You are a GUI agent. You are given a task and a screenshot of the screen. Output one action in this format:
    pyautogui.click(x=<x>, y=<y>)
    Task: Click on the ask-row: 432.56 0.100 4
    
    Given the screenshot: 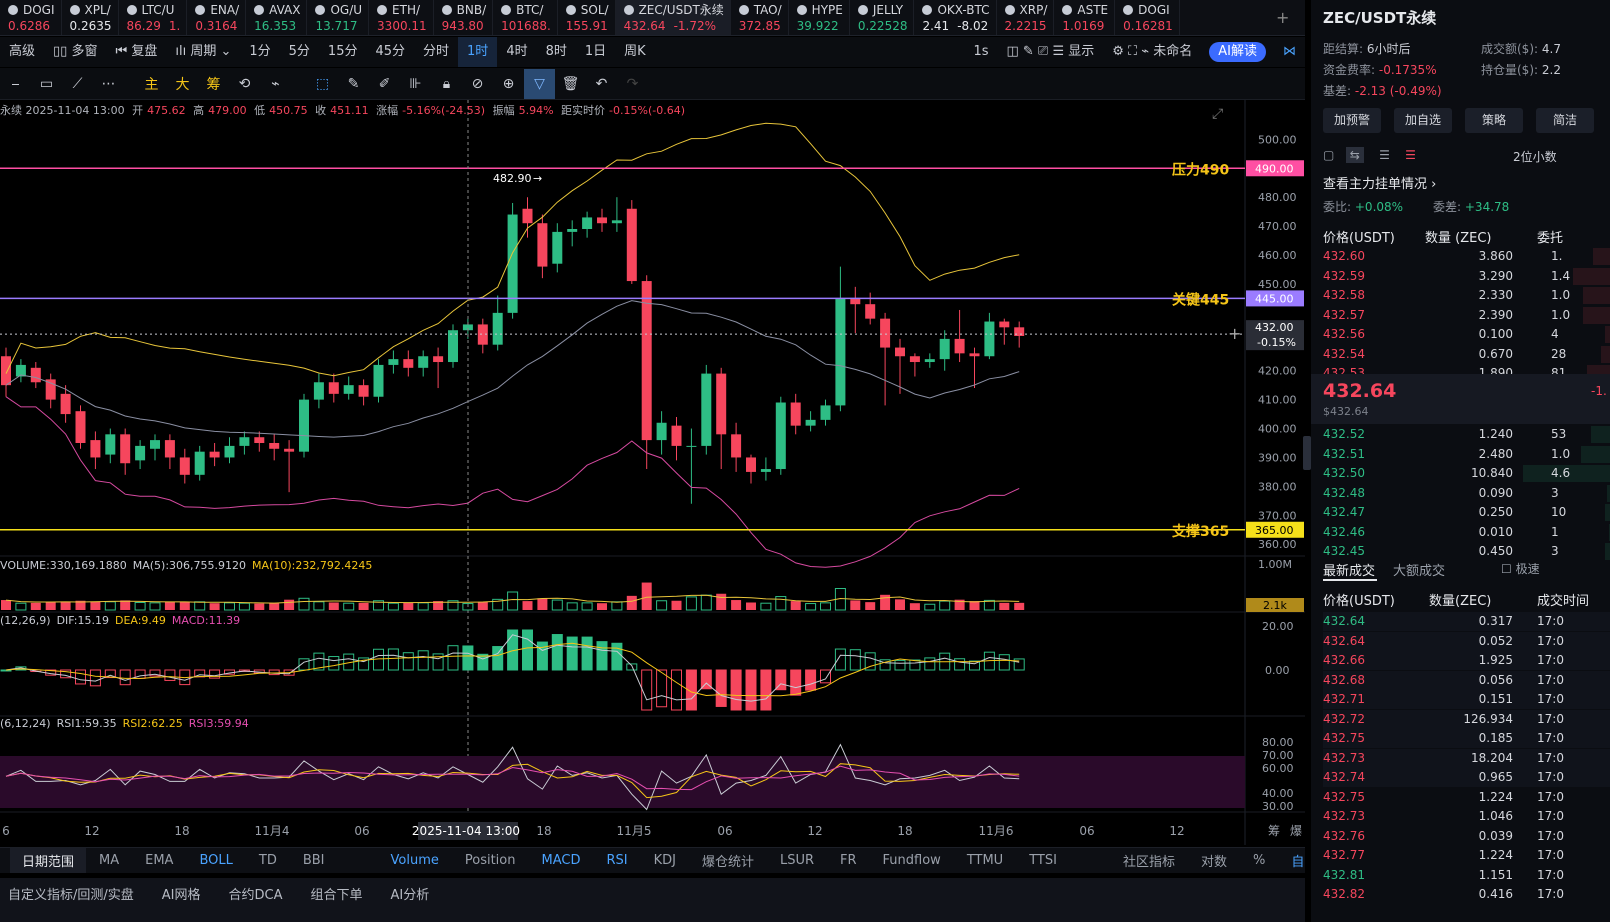 What is the action you would take?
    pyautogui.click(x=1466, y=334)
    